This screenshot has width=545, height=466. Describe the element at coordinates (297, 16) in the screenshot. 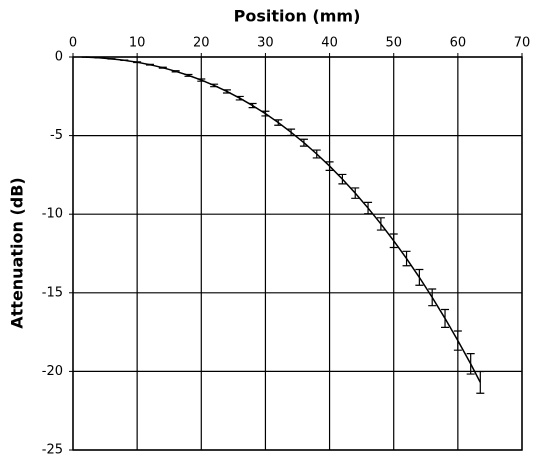

I see `x-axis-label: Position (mm)` at that location.